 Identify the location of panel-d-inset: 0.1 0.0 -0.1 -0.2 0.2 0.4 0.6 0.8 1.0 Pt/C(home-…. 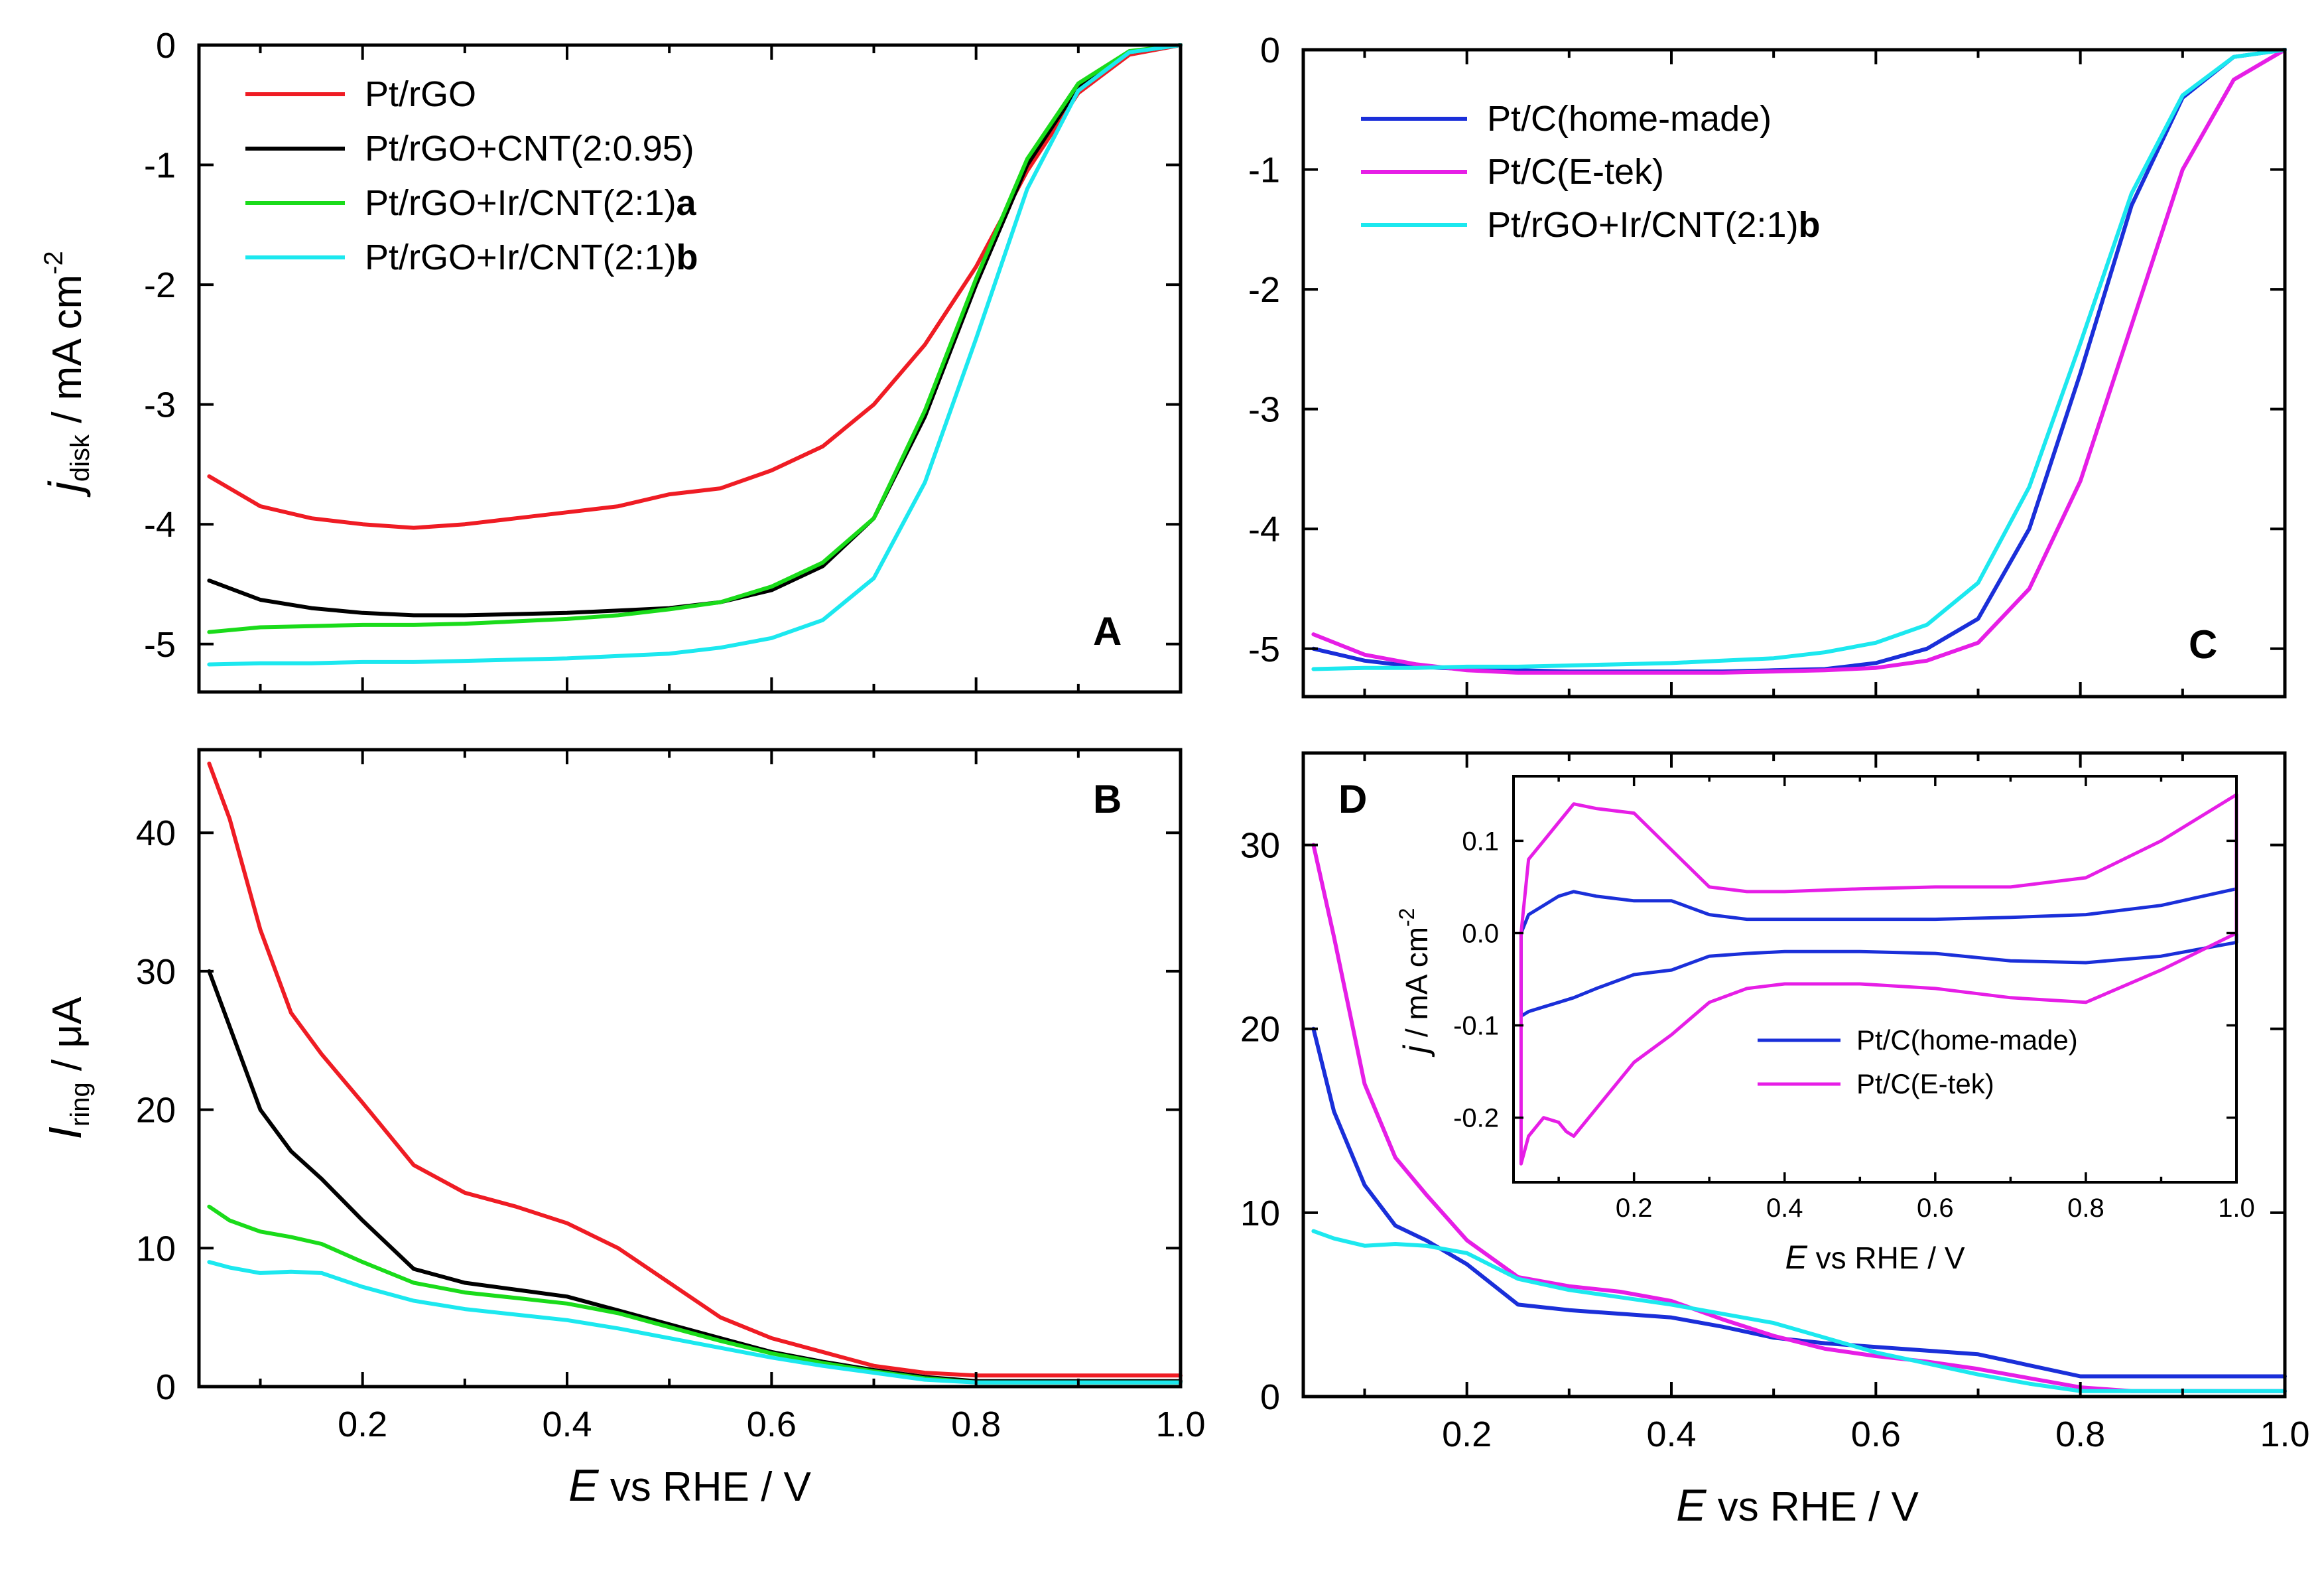
(1854, 999).